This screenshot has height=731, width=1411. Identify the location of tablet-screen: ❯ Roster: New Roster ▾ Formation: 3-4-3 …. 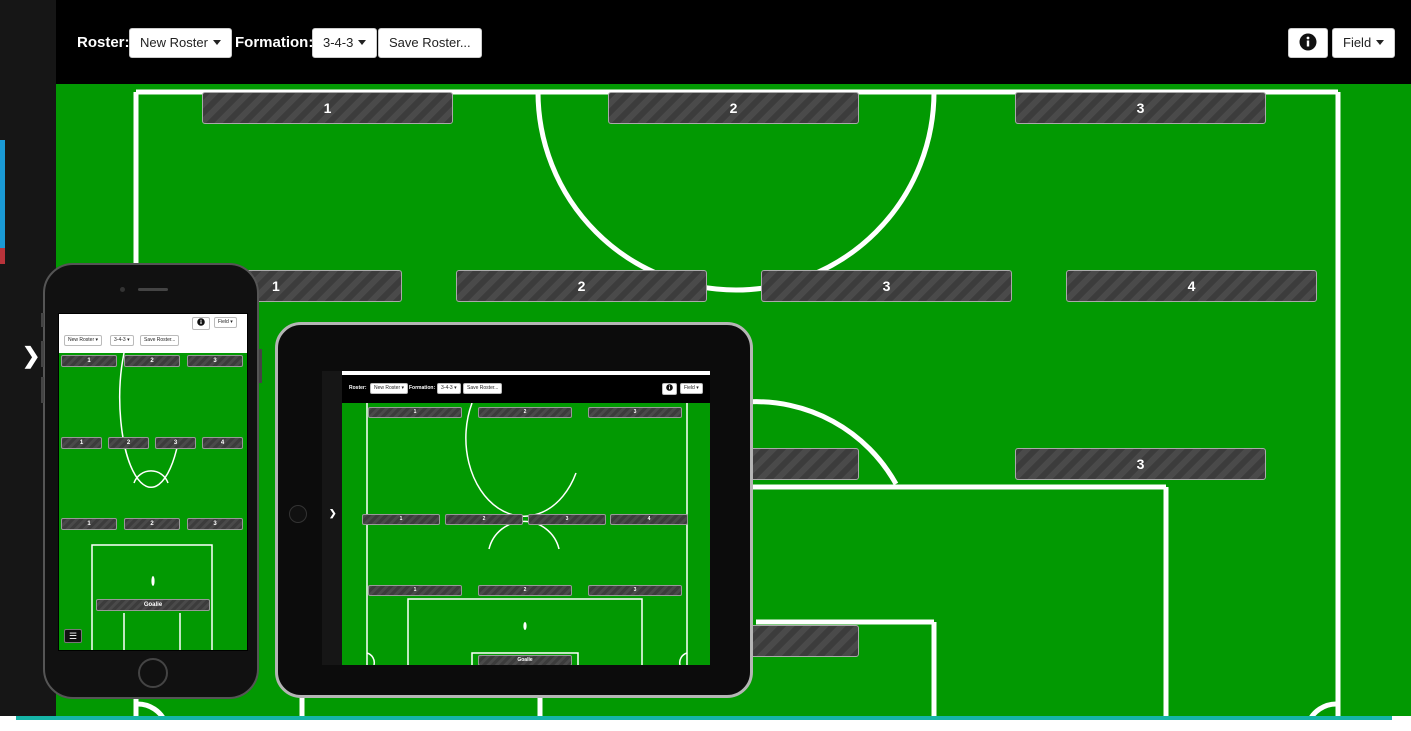
(516, 518).